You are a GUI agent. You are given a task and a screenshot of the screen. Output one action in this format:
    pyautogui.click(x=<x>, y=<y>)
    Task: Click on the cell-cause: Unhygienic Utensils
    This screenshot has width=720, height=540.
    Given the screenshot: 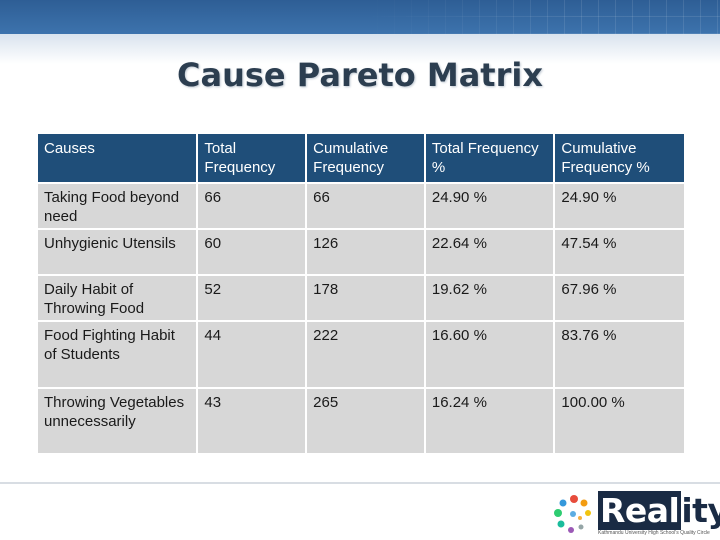 What is the action you would take?
    pyautogui.click(x=117, y=252)
    